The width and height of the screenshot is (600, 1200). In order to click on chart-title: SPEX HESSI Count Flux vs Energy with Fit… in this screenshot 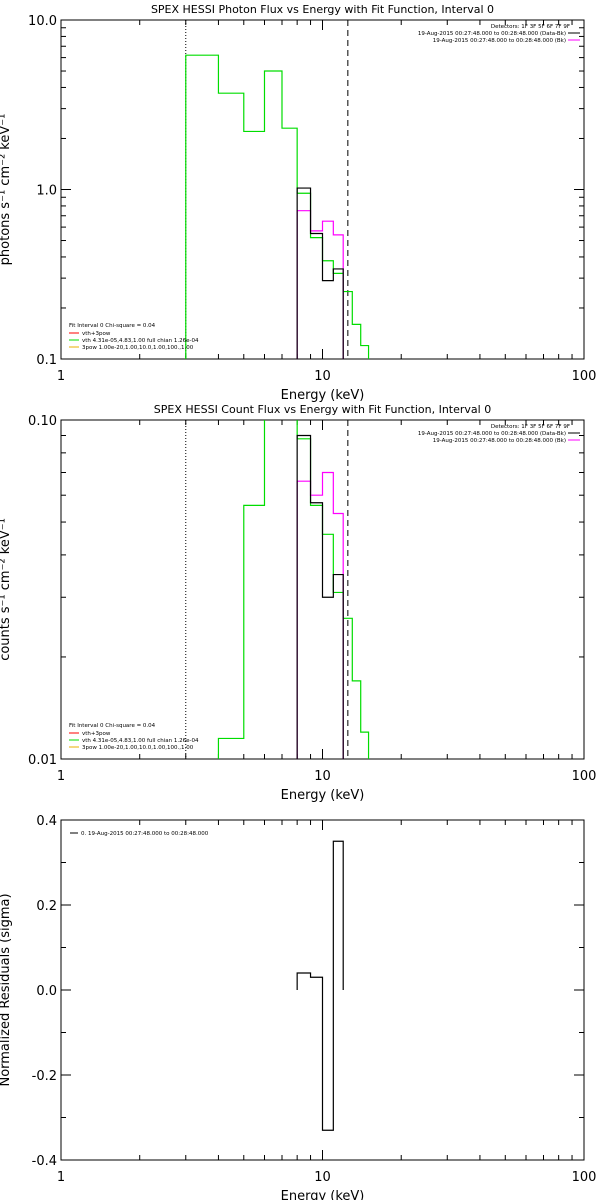, I will do `click(322, 409)`.